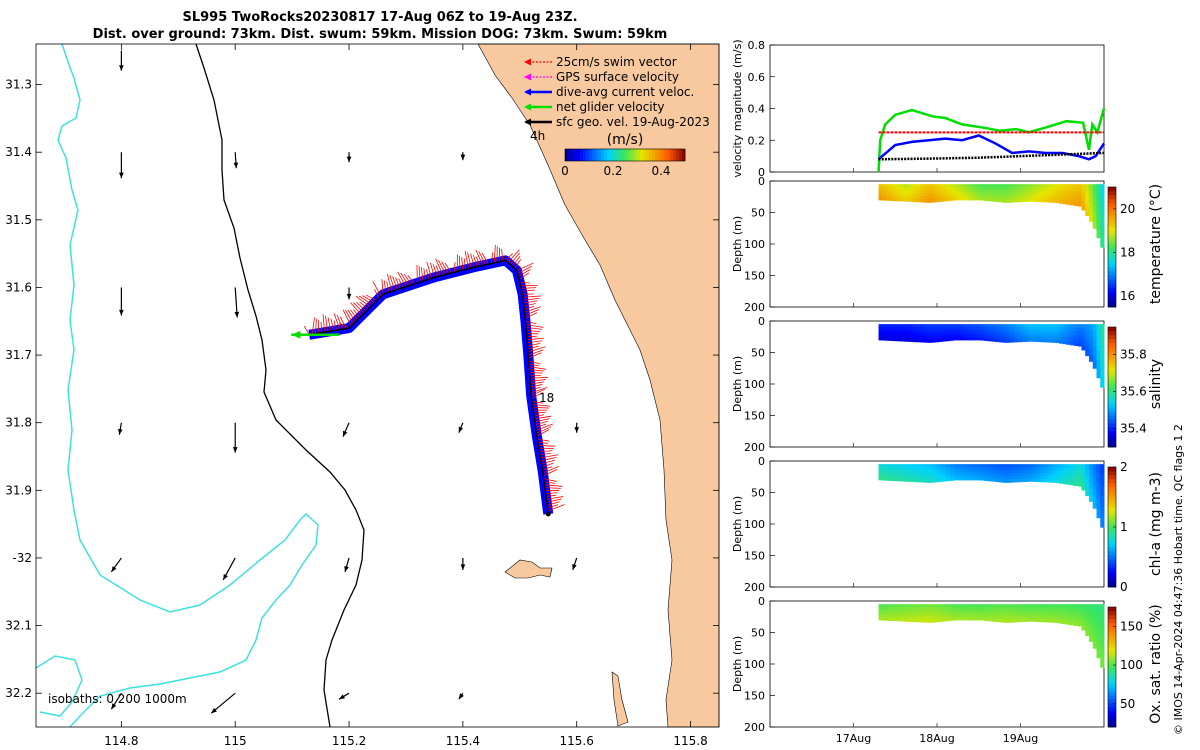  I want to click on y-tick-label: -32, so click(22, 558).